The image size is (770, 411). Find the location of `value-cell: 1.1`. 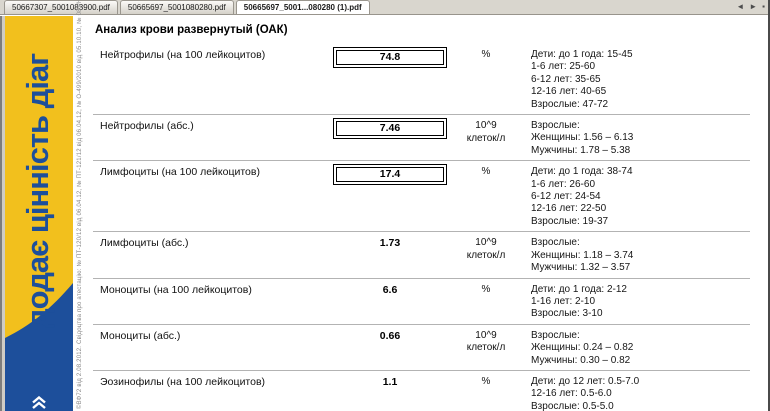

value-cell: 1.1 is located at coordinates (390, 381).